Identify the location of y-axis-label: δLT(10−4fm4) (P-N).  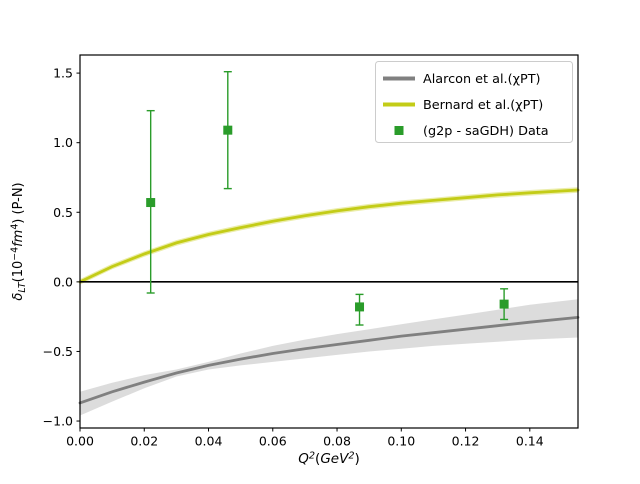
(19, 241).